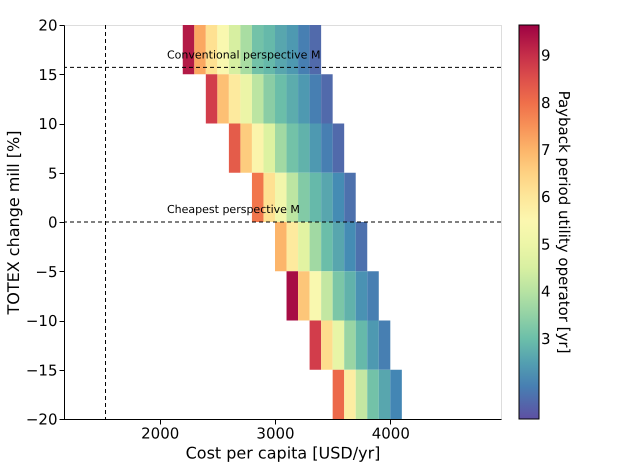  Describe the element at coordinates (546, 291) in the screenshot. I see `color-bar-label: 4` at that location.